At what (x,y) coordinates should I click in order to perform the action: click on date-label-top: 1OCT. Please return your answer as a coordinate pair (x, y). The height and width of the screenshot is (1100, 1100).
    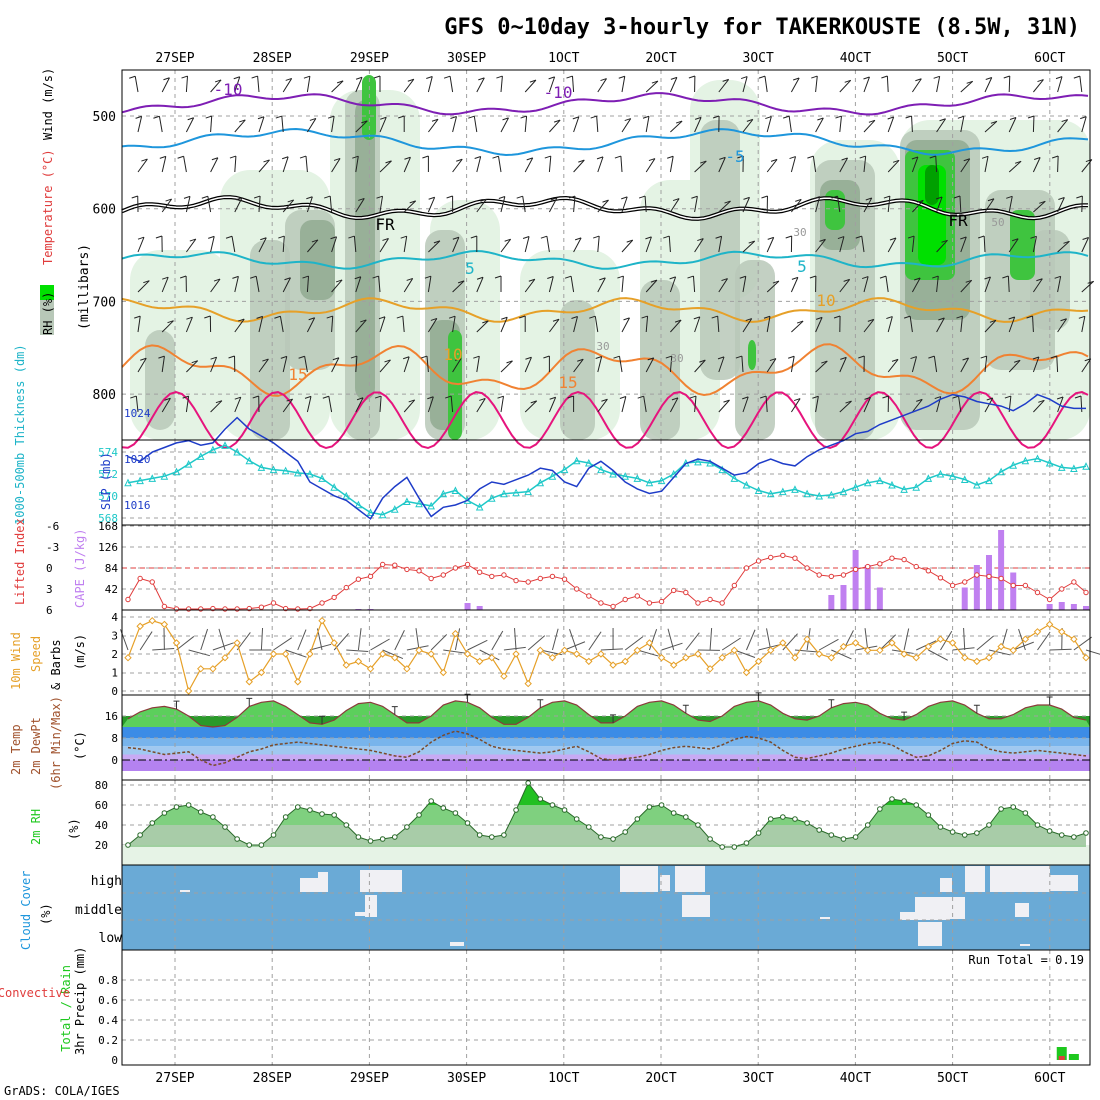
    Looking at the image, I should click on (563, 58).